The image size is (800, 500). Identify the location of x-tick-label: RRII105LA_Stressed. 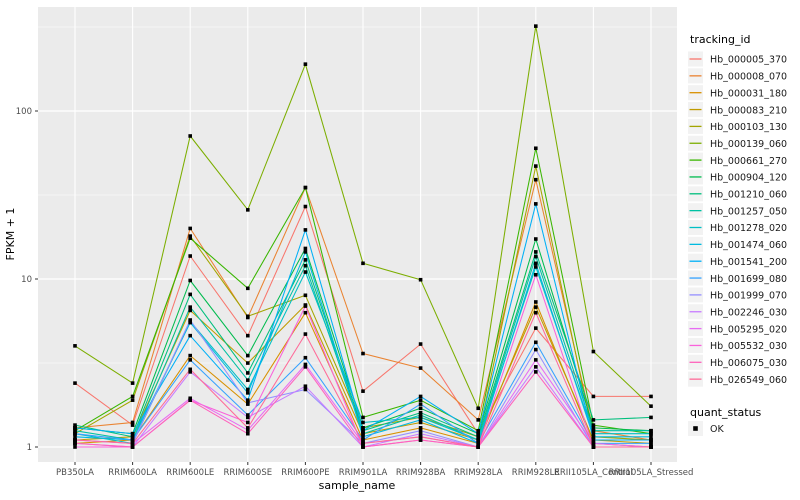
(651, 473).